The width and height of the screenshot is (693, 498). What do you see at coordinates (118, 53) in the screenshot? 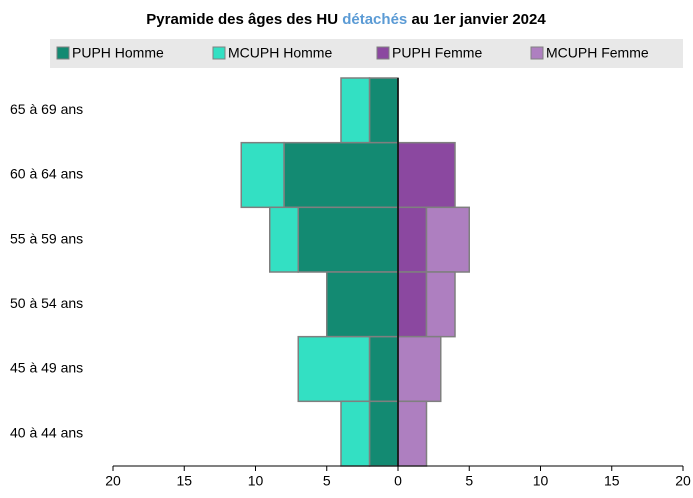
I see `legend-label: PUPH Homme` at bounding box center [118, 53].